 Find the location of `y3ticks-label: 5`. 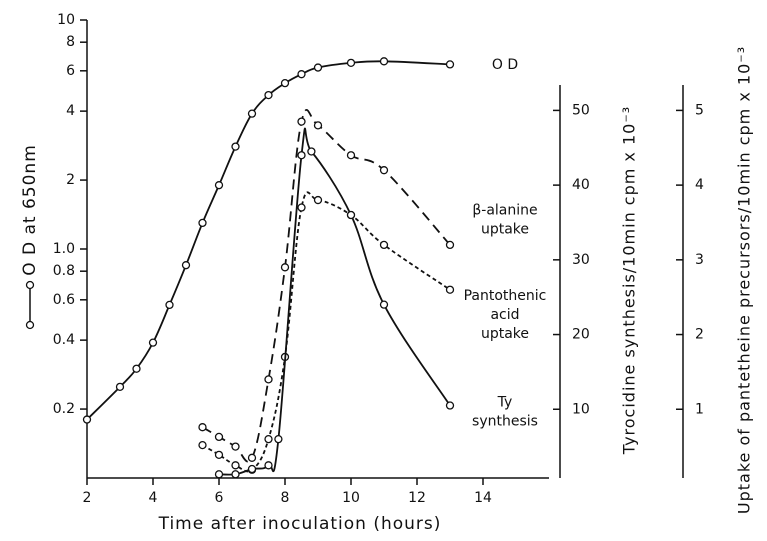

y3ticks-label: 5 is located at coordinates (699, 110).